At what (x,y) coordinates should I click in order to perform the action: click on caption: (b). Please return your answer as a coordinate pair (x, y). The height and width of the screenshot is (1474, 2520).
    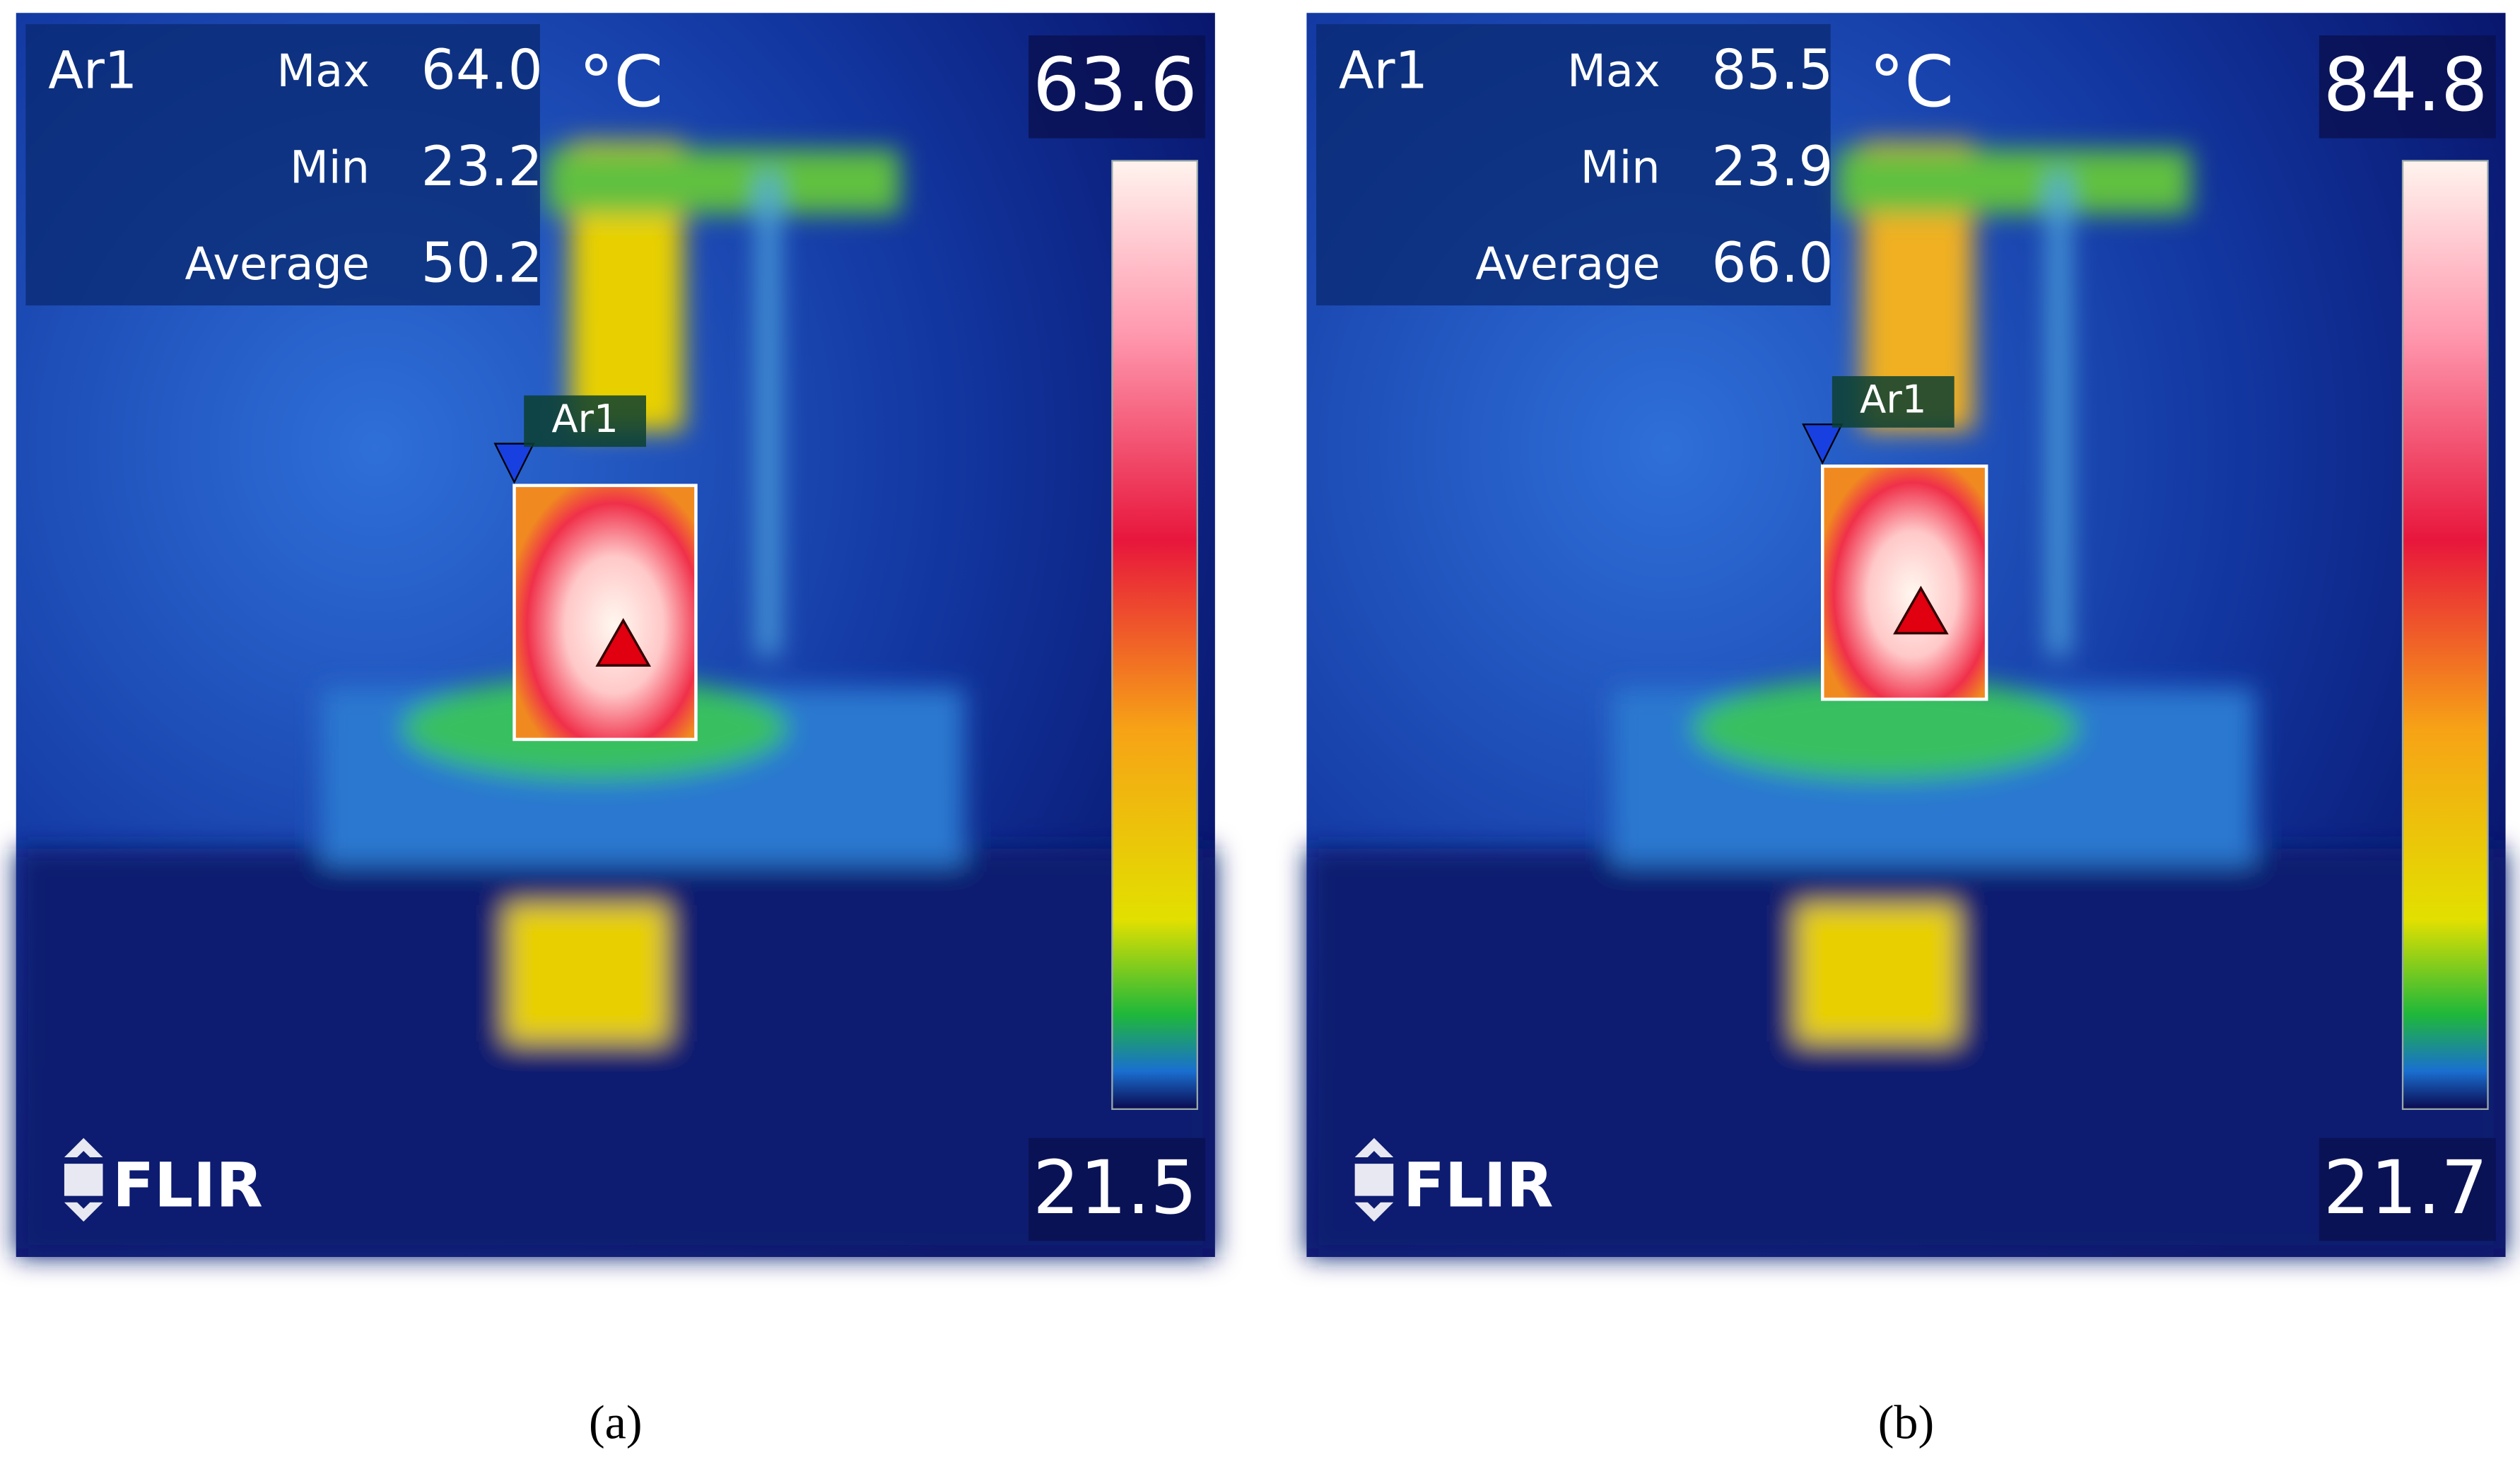
    Looking at the image, I should click on (1906, 1422).